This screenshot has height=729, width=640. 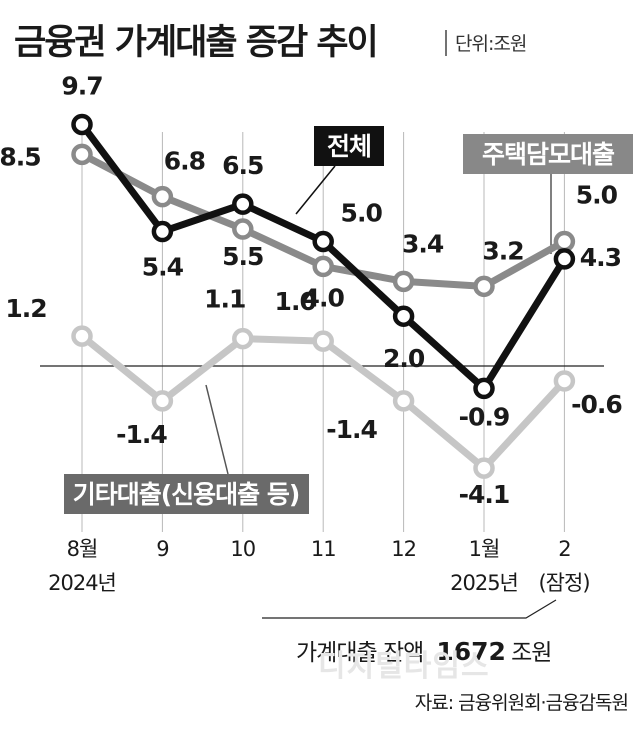 I want to click on leader-line-total, so click(x=315, y=190).